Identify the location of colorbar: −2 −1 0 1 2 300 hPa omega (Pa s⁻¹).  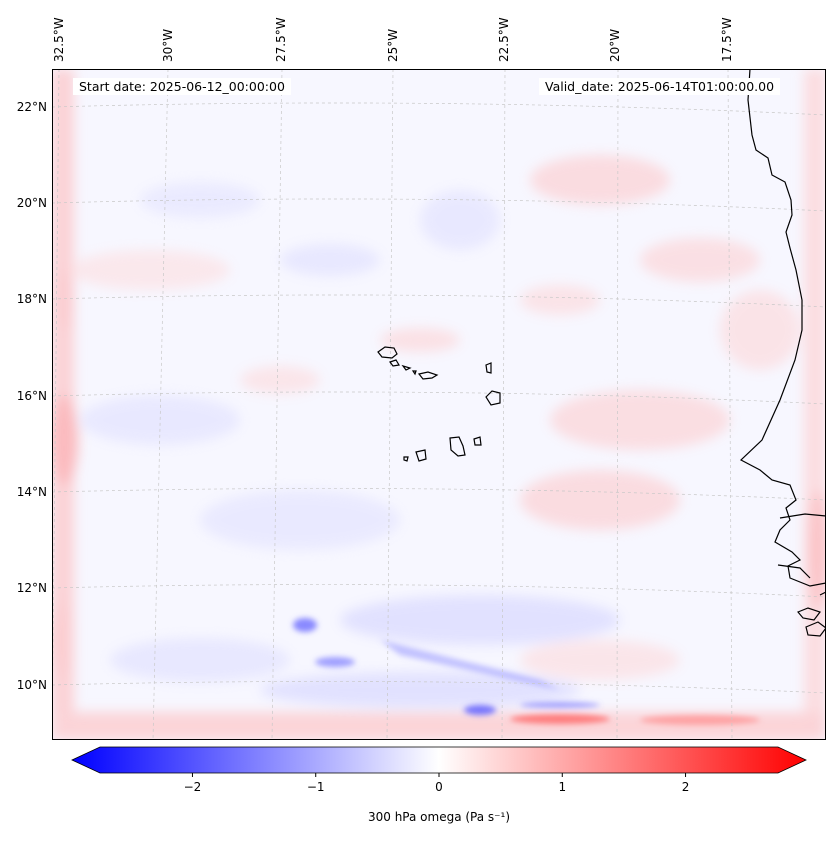
(439, 785).